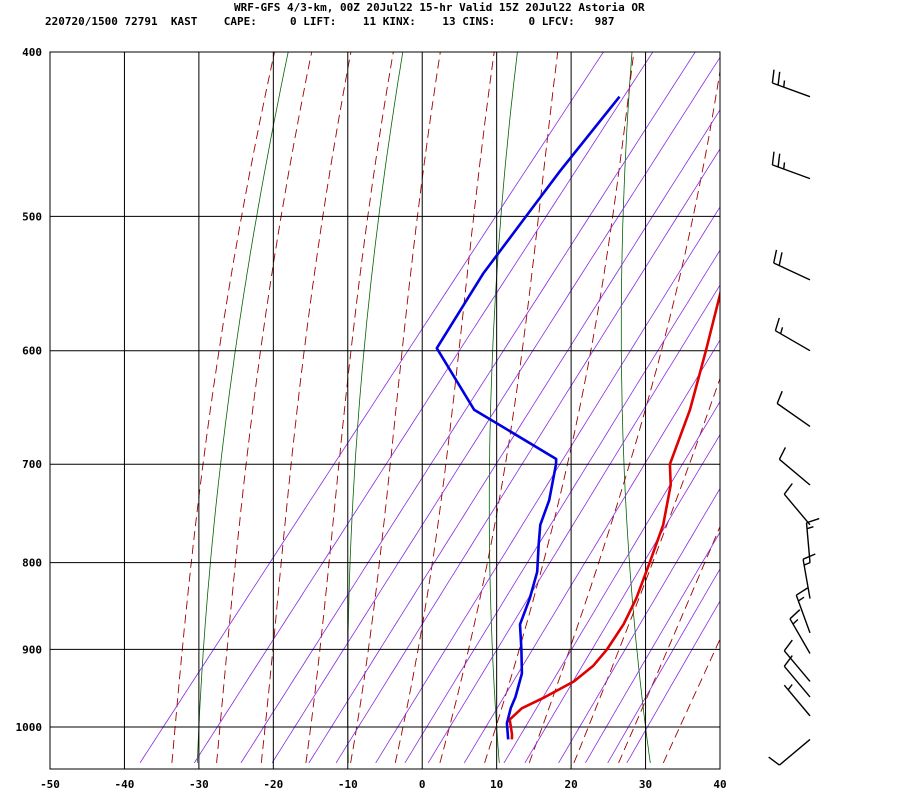  Describe the element at coordinates (348, 784) in the screenshot. I see `x-tick-label: -10` at that location.